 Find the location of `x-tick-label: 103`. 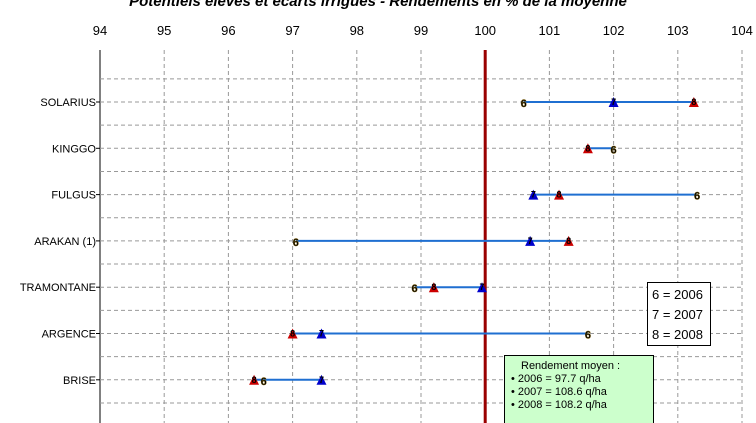

x-tick-label: 103 is located at coordinates (678, 30).